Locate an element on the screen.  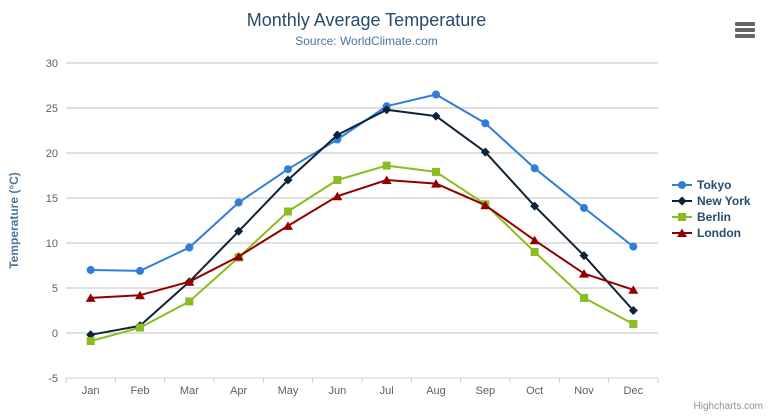
y-axis-tick-label: 15 is located at coordinates (52, 199).